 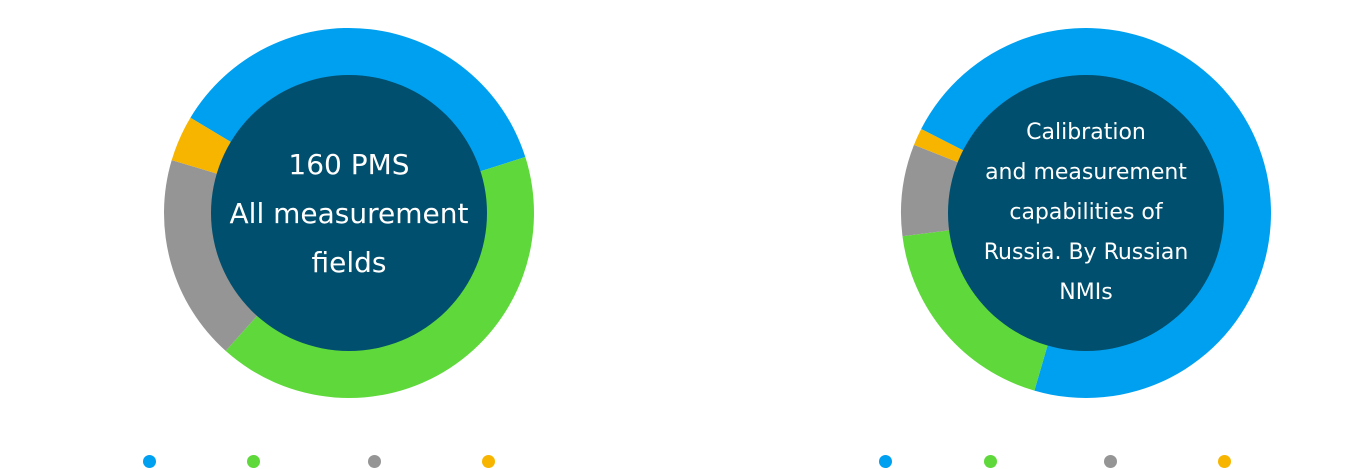 What do you see at coordinates (990, 461) in the screenshot?
I see `legend-dot-right-green` at bounding box center [990, 461].